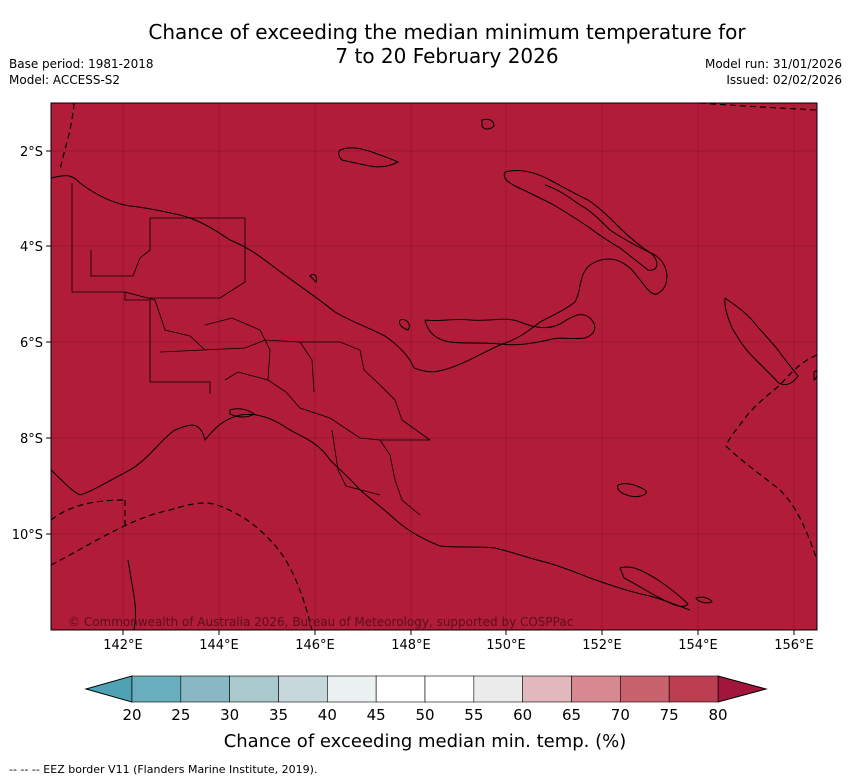 This screenshot has height=781, width=850. What do you see at coordinates (742, 689) in the screenshot?
I see `colorbar-high-extend` at bounding box center [742, 689].